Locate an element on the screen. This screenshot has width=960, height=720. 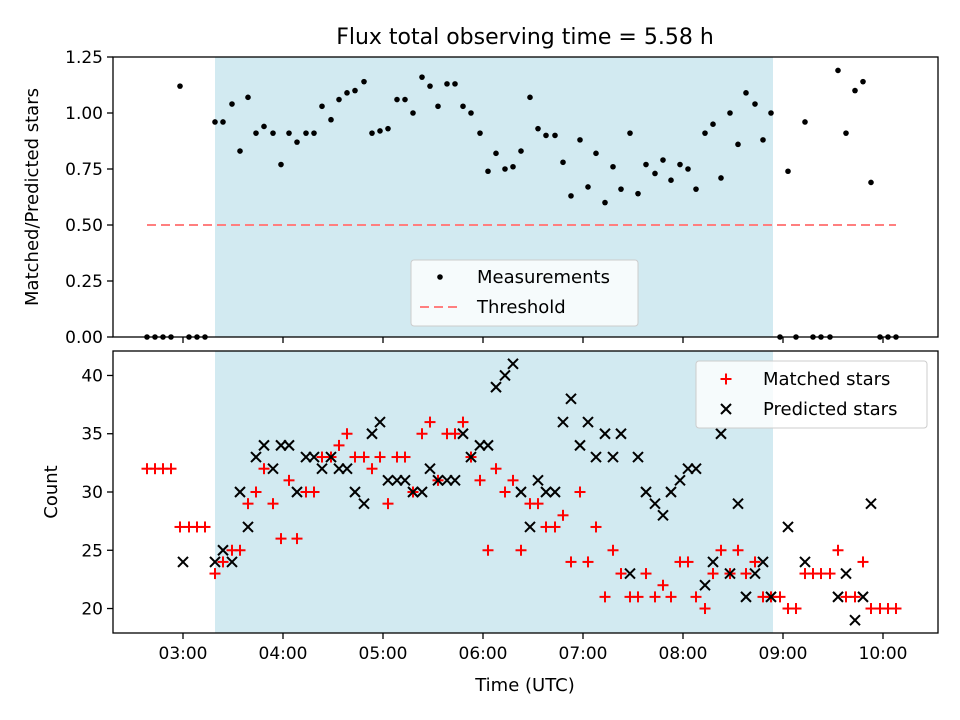
legend-matched-marker is located at coordinates (726, 379).